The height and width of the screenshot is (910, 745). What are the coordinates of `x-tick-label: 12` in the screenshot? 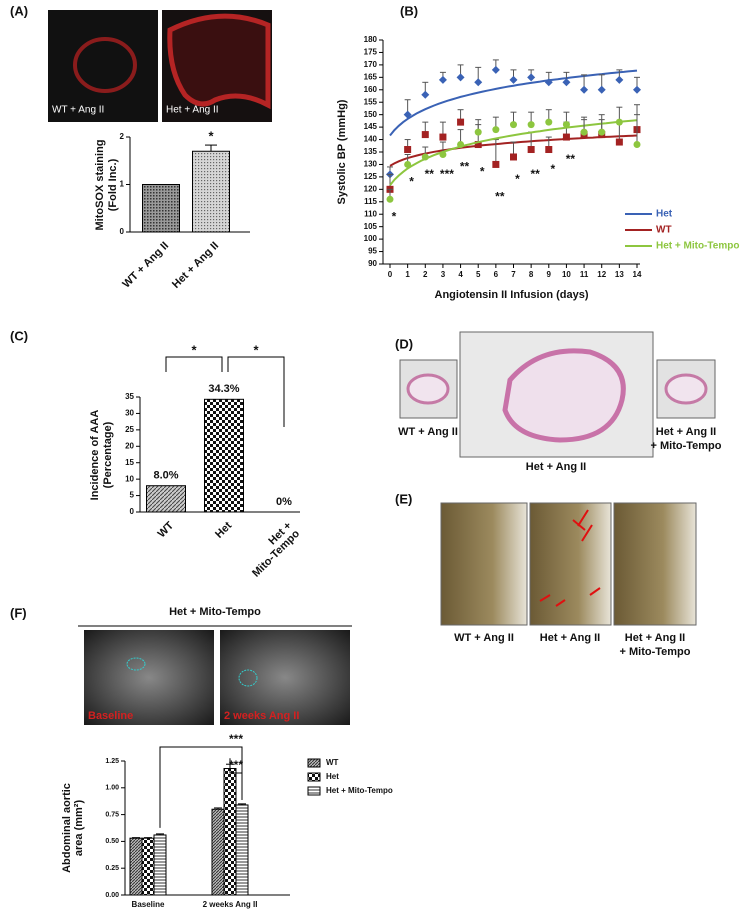 It's located at (601, 274).